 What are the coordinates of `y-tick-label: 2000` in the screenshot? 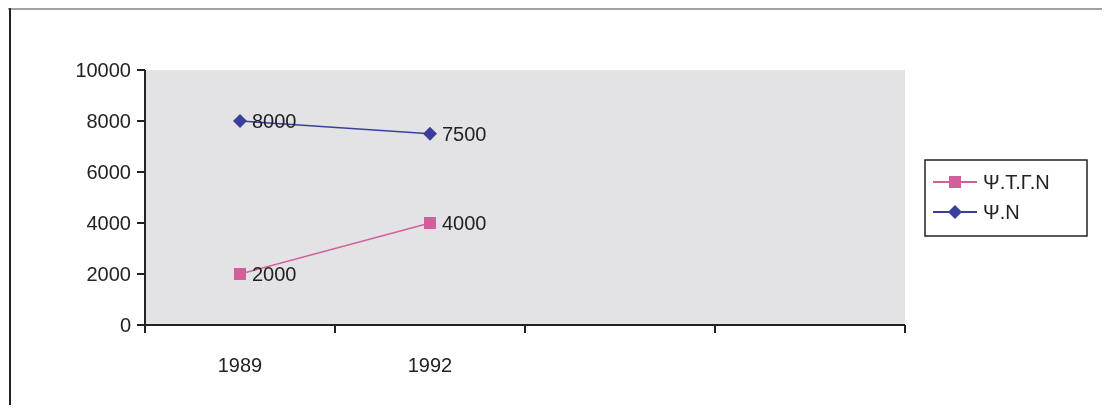 It's located at (108, 274).